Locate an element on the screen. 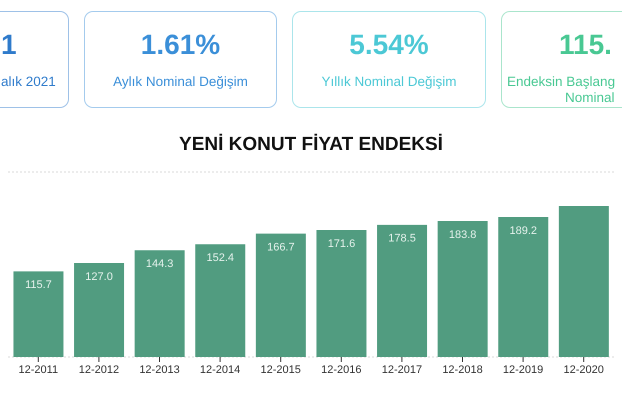 This screenshot has height=400, width=622. chart-title: YENİ KONUT FİYAT ENDEKSİ is located at coordinates (311, 145).